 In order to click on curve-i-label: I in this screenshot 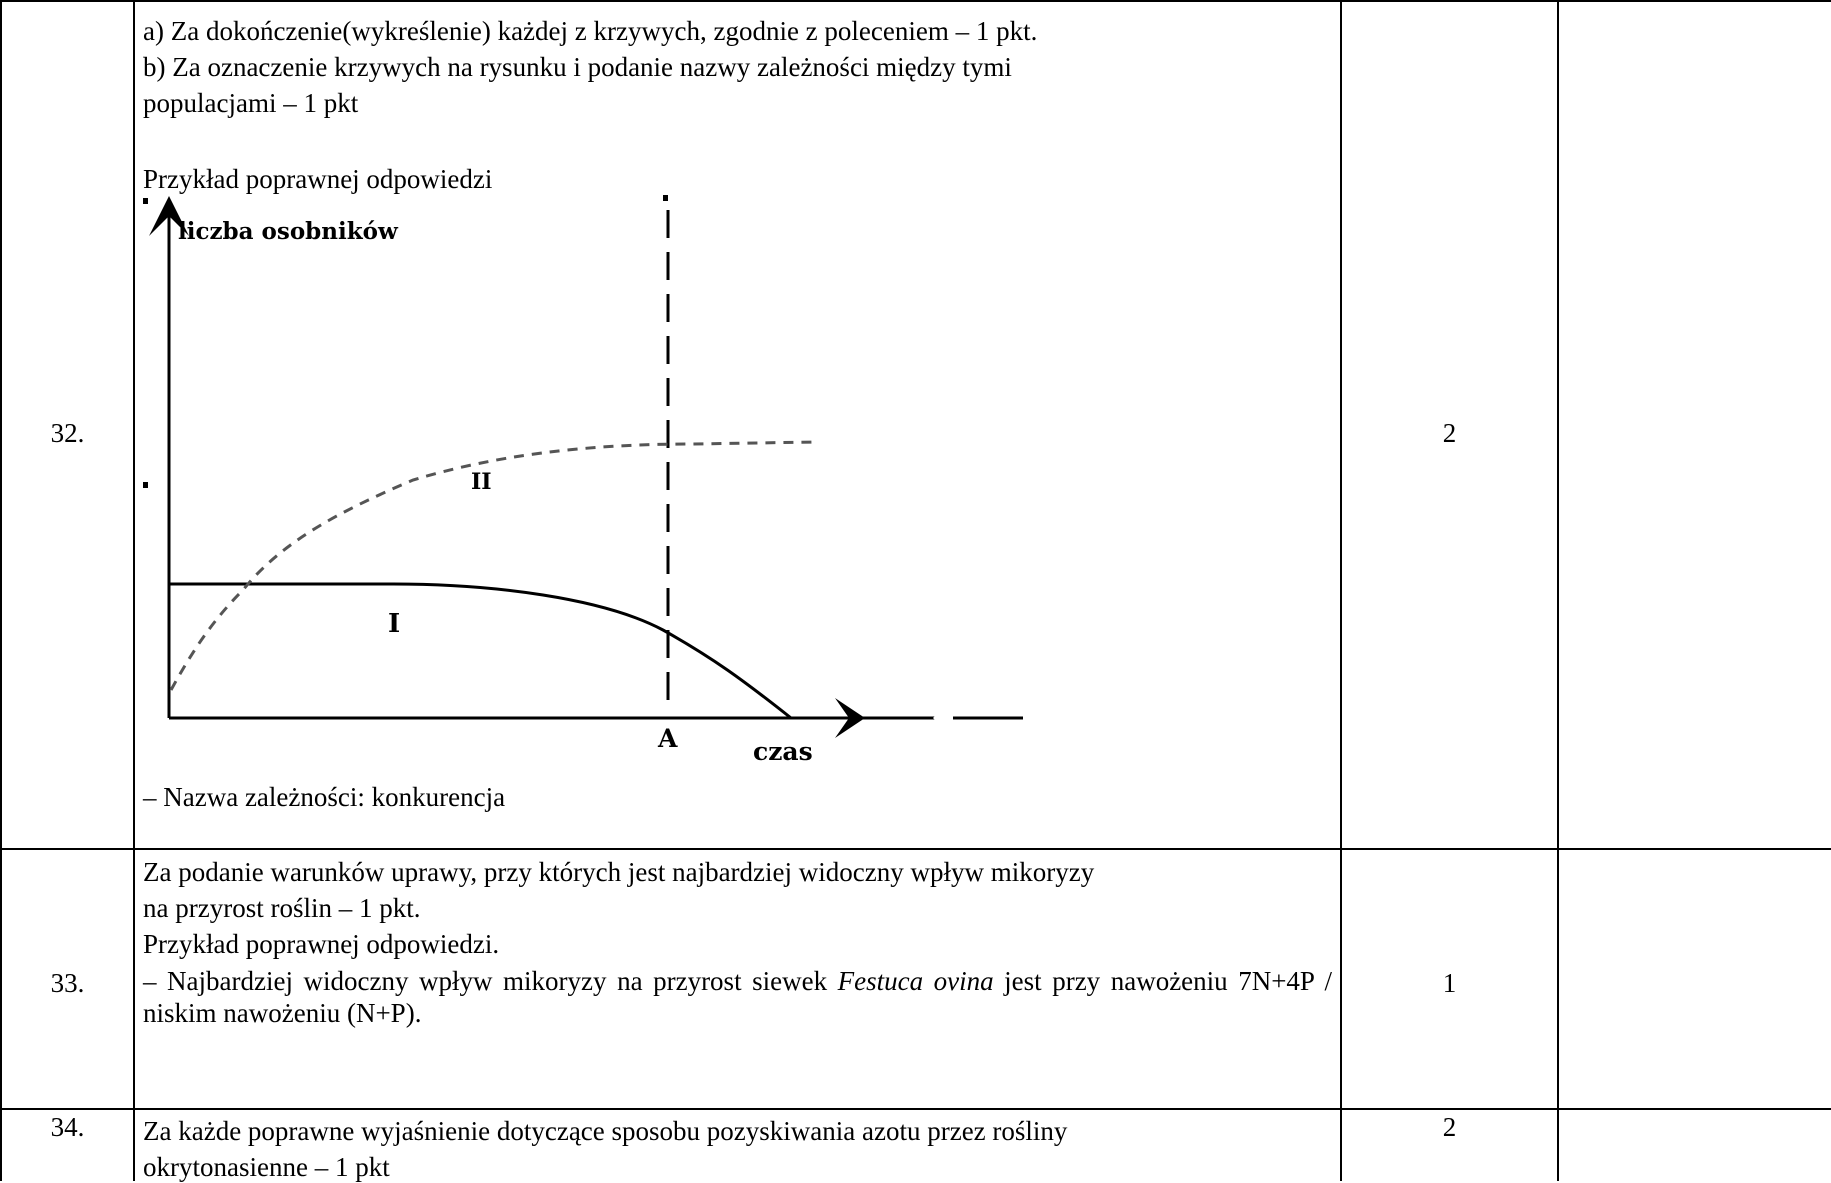, I will do `click(394, 624)`.